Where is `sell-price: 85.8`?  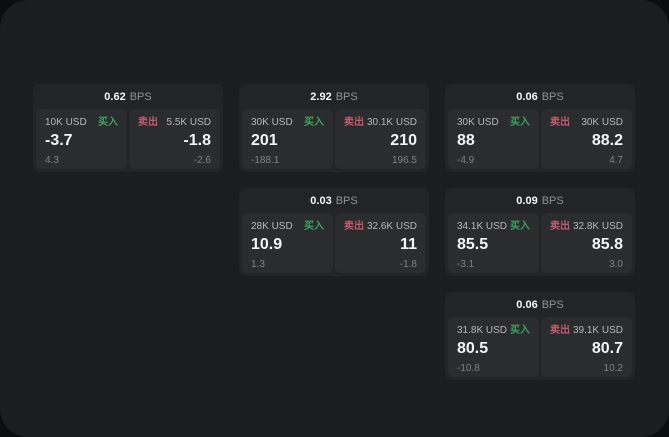 sell-price: 85.8 is located at coordinates (607, 244).